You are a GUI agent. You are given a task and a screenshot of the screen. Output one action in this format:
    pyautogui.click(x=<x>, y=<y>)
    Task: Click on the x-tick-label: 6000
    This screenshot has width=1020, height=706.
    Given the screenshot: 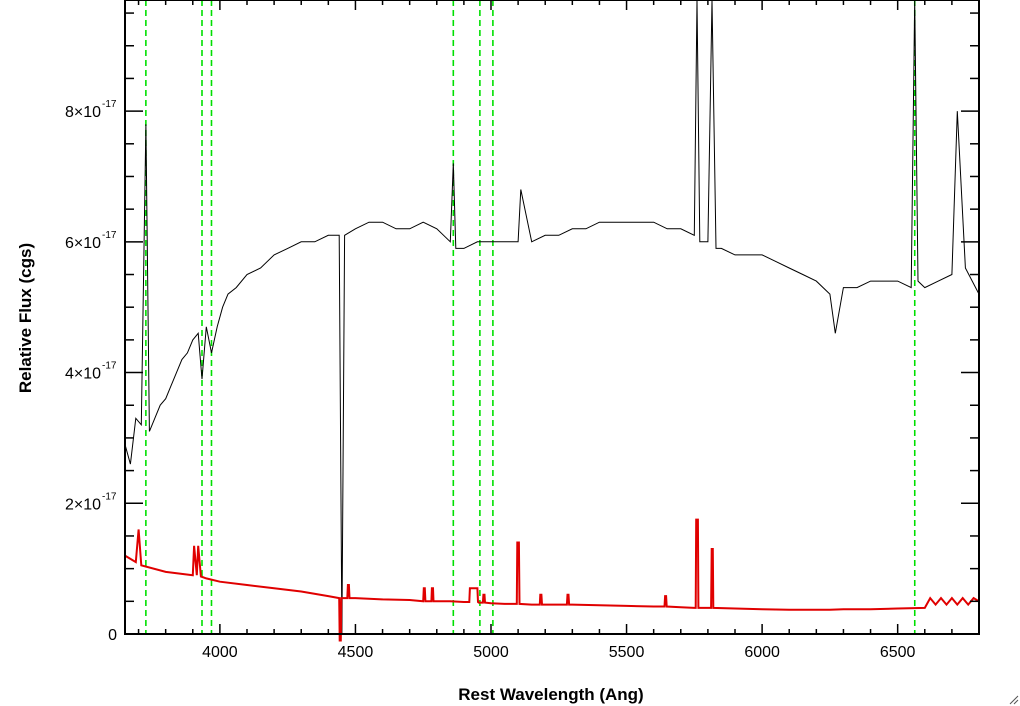 What is the action you would take?
    pyautogui.click(x=762, y=652)
    